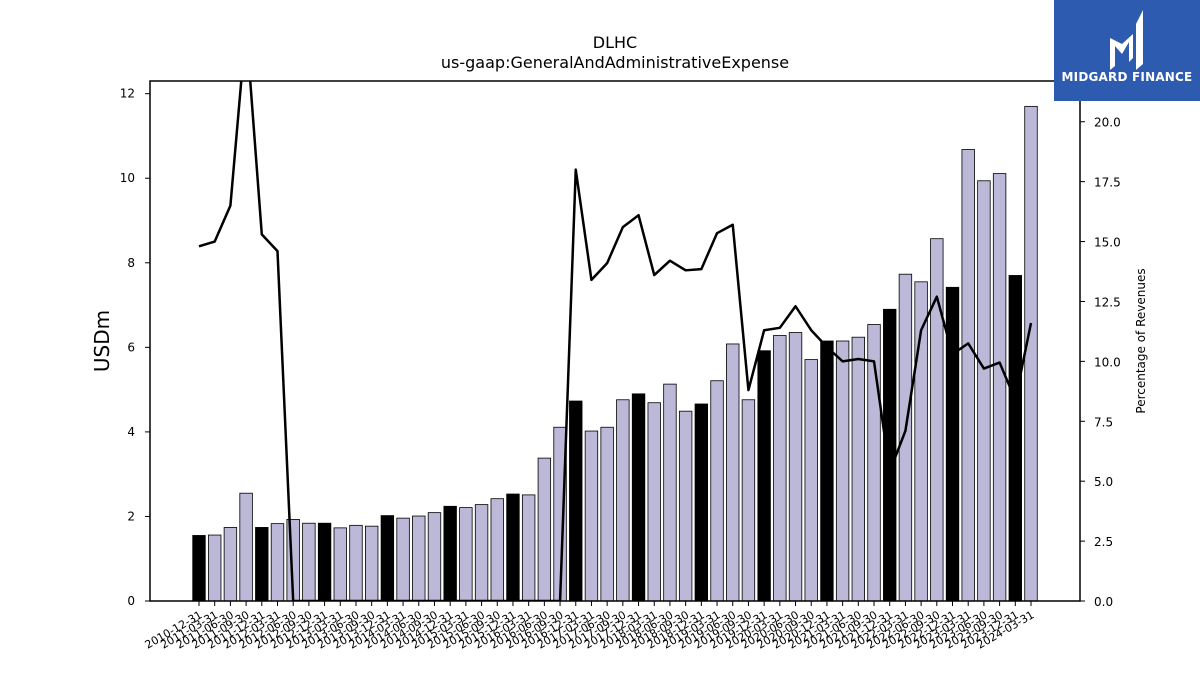 This screenshot has width=1200, height=675. What do you see at coordinates (1103, 482) in the screenshot?
I see `y2-tick-label: 5.0` at bounding box center [1103, 482].